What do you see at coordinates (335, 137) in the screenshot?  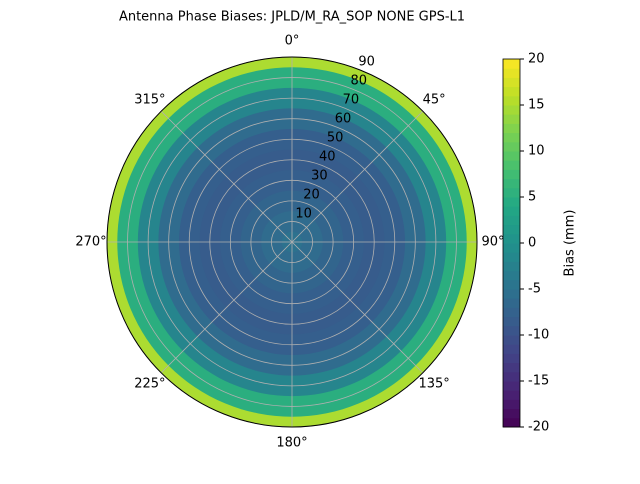 I see `r-tick-label: 50` at bounding box center [335, 137].